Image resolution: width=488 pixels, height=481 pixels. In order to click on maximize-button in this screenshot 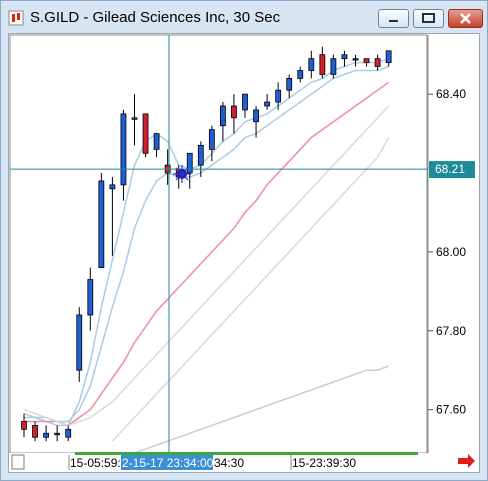, I will do `click(428, 18)`.